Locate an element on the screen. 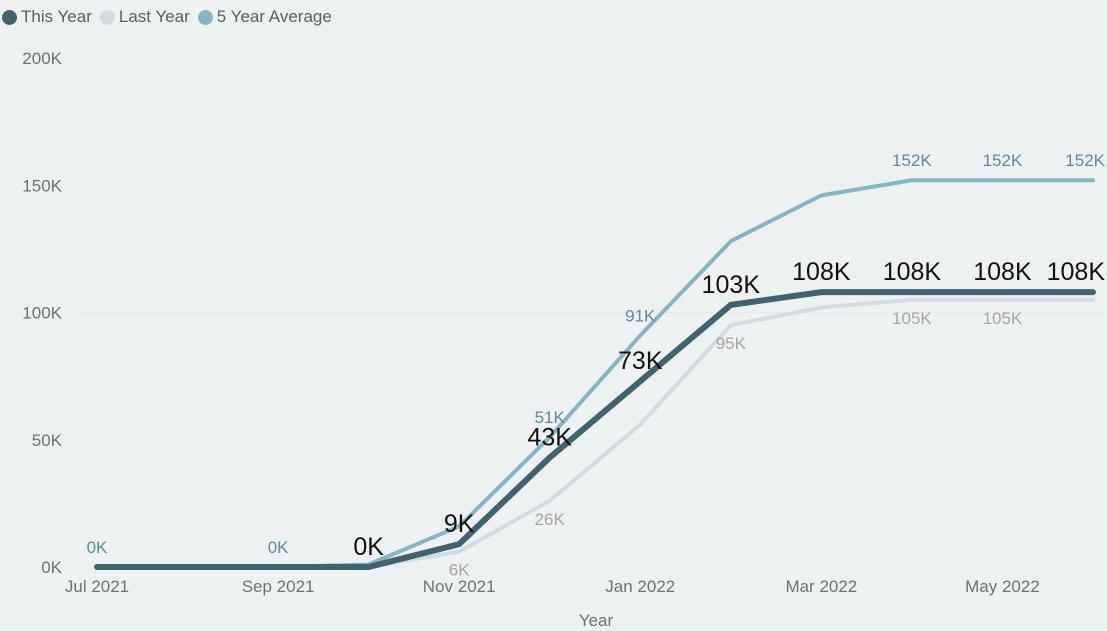 The image size is (1107, 631). data-label-this-year: 9K is located at coordinates (459, 524).